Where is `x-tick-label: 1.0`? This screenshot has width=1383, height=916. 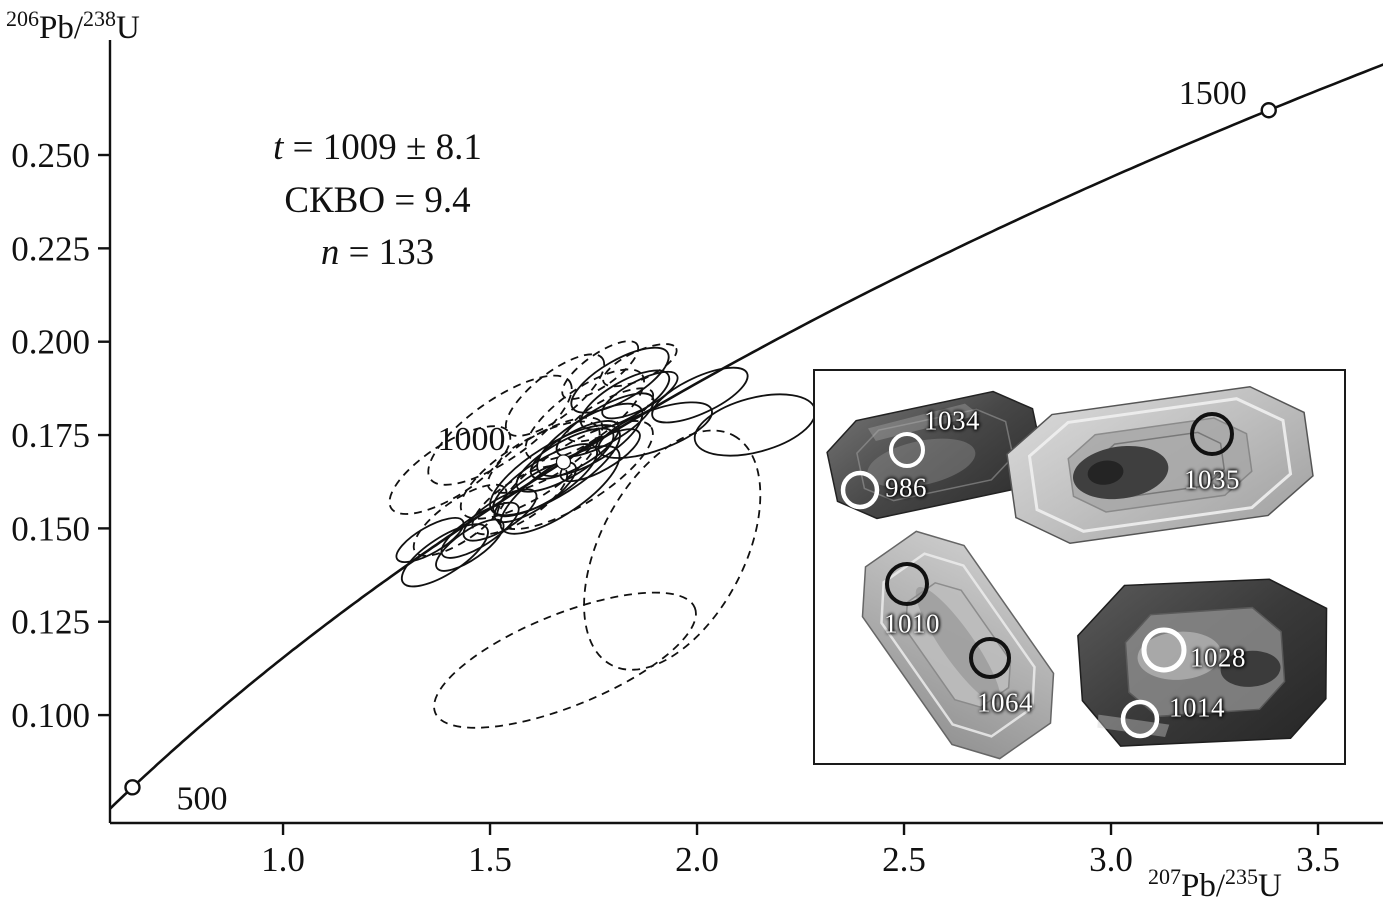
x-tick-label: 1.0 is located at coordinates (283, 859).